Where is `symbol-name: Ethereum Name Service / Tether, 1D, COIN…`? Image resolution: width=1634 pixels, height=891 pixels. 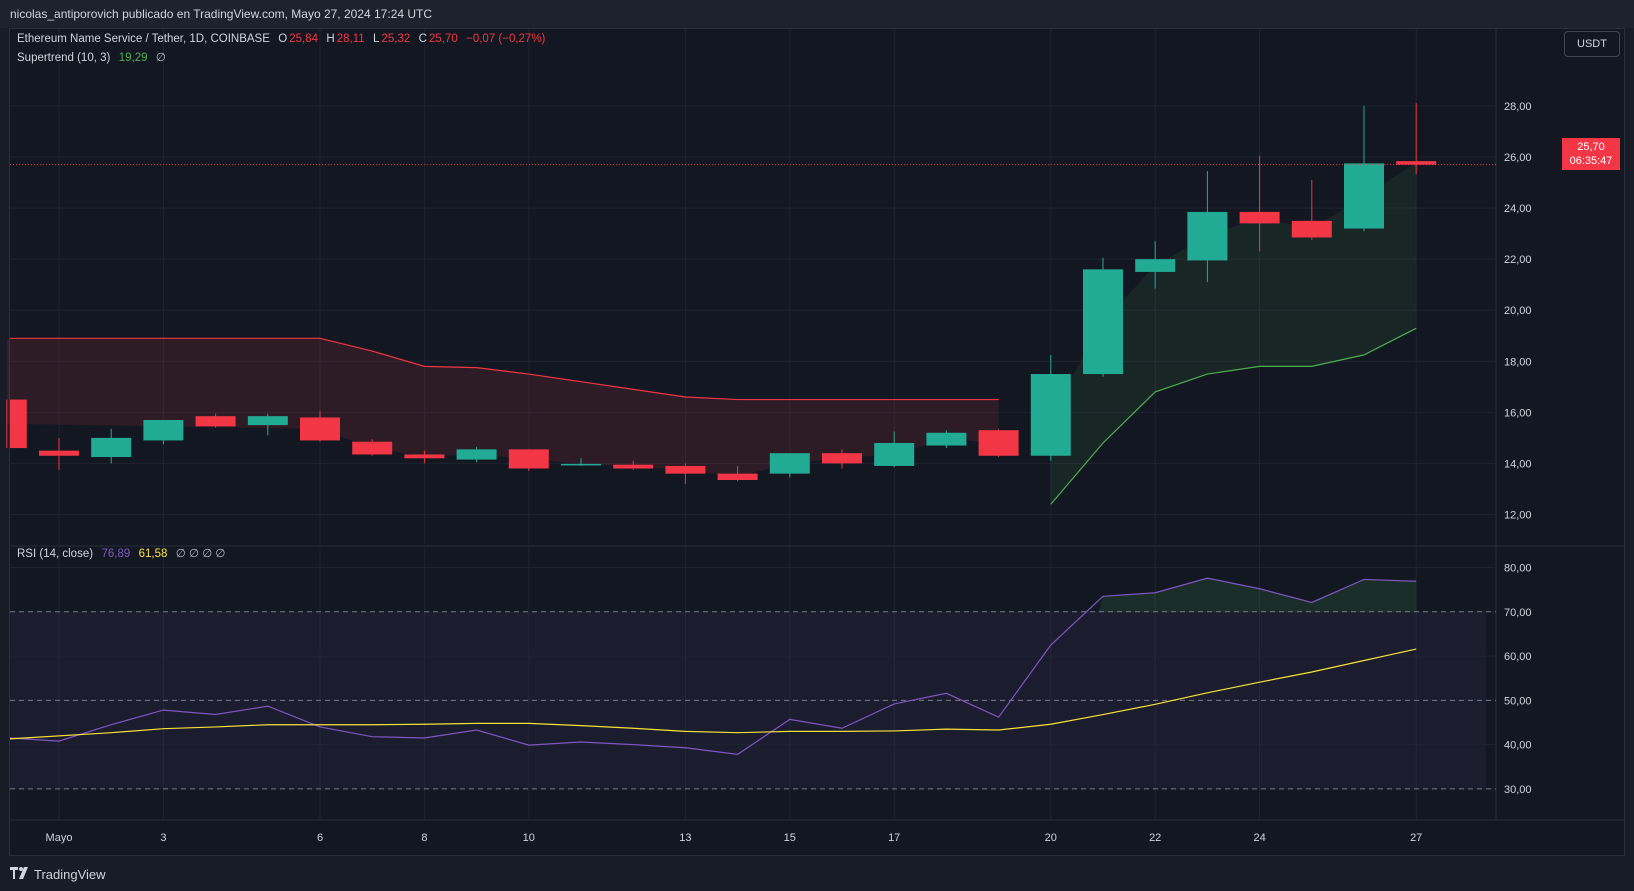
symbol-name: Ethereum Name Service / Tether, 1D, COIN… is located at coordinates (143, 39).